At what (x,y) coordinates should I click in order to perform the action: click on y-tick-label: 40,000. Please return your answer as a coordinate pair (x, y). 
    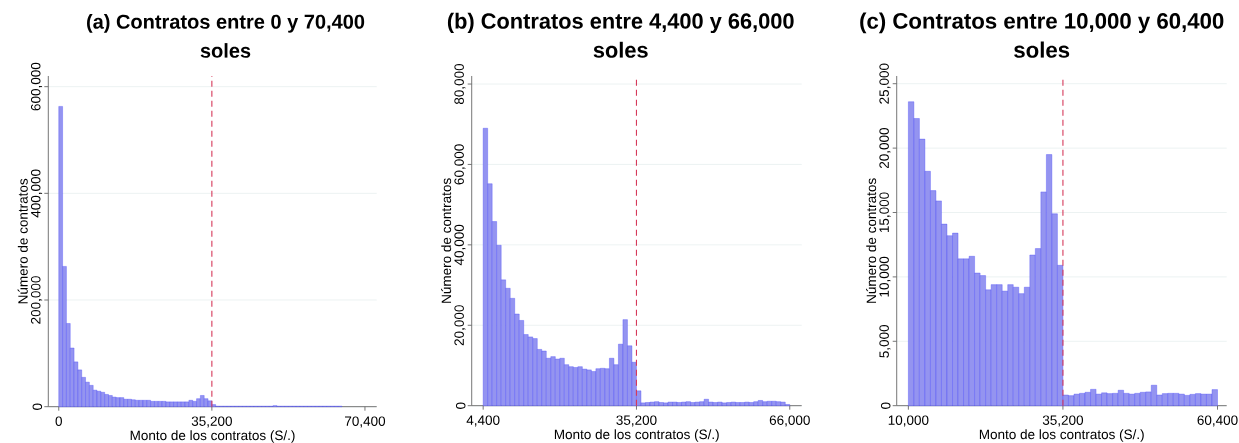
    Looking at the image, I should click on (460, 245).